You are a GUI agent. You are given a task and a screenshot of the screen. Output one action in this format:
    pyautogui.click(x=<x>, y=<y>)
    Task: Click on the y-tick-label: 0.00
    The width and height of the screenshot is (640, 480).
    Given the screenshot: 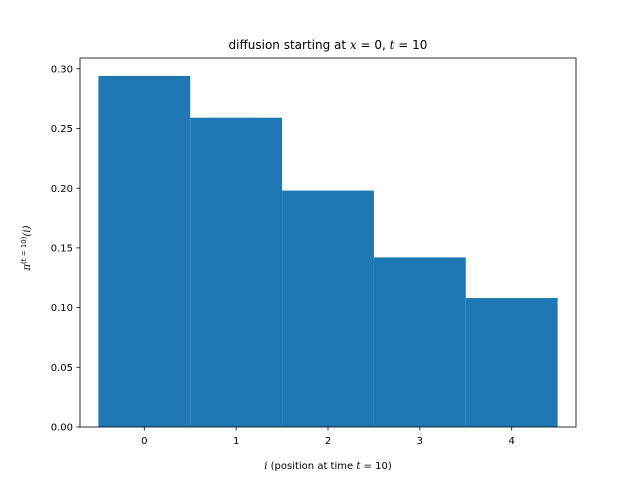 What is the action you would take?
    pyautogui.click(x=62, y=428)
    